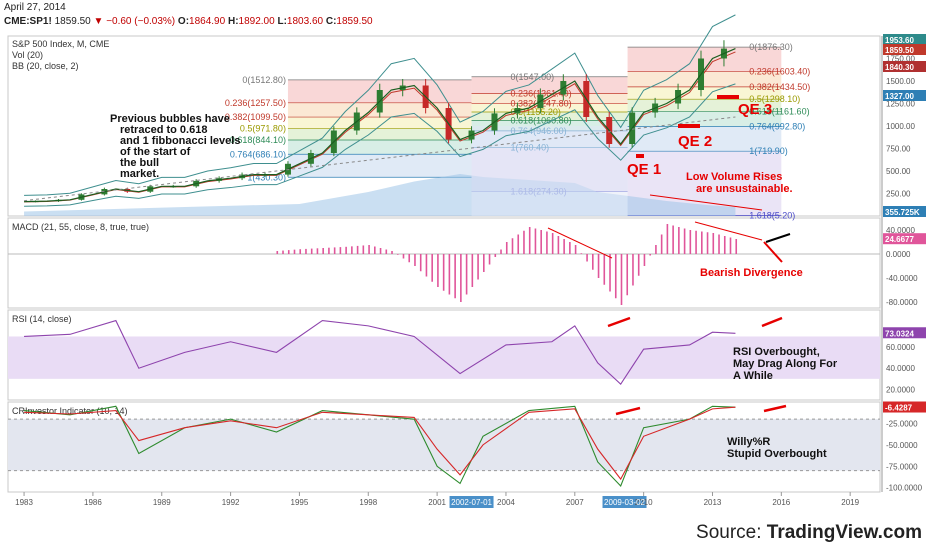 The width and height of the screenshot is (932, 550). What do you see at coordinates (263, 129) in the screenshot?
I see `fib-label: 0.5(971.80)` at bounding box center [263, 129].